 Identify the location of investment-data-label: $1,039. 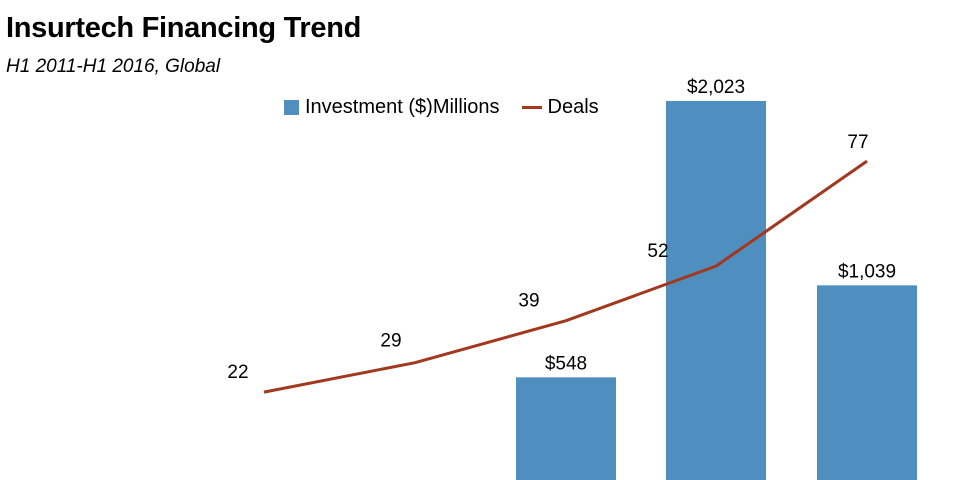
(867, 271).